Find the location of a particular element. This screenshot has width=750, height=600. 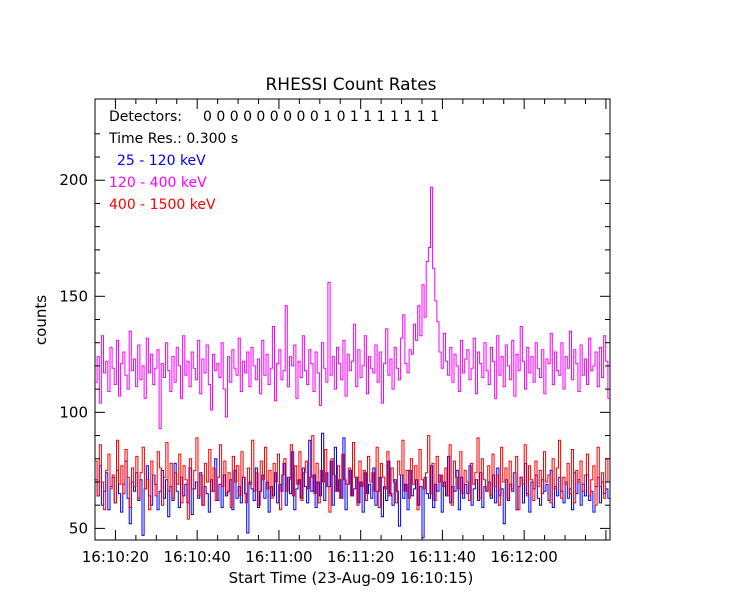

chart-title: RHESSI Count Rates is located at coordinates (350, 85).